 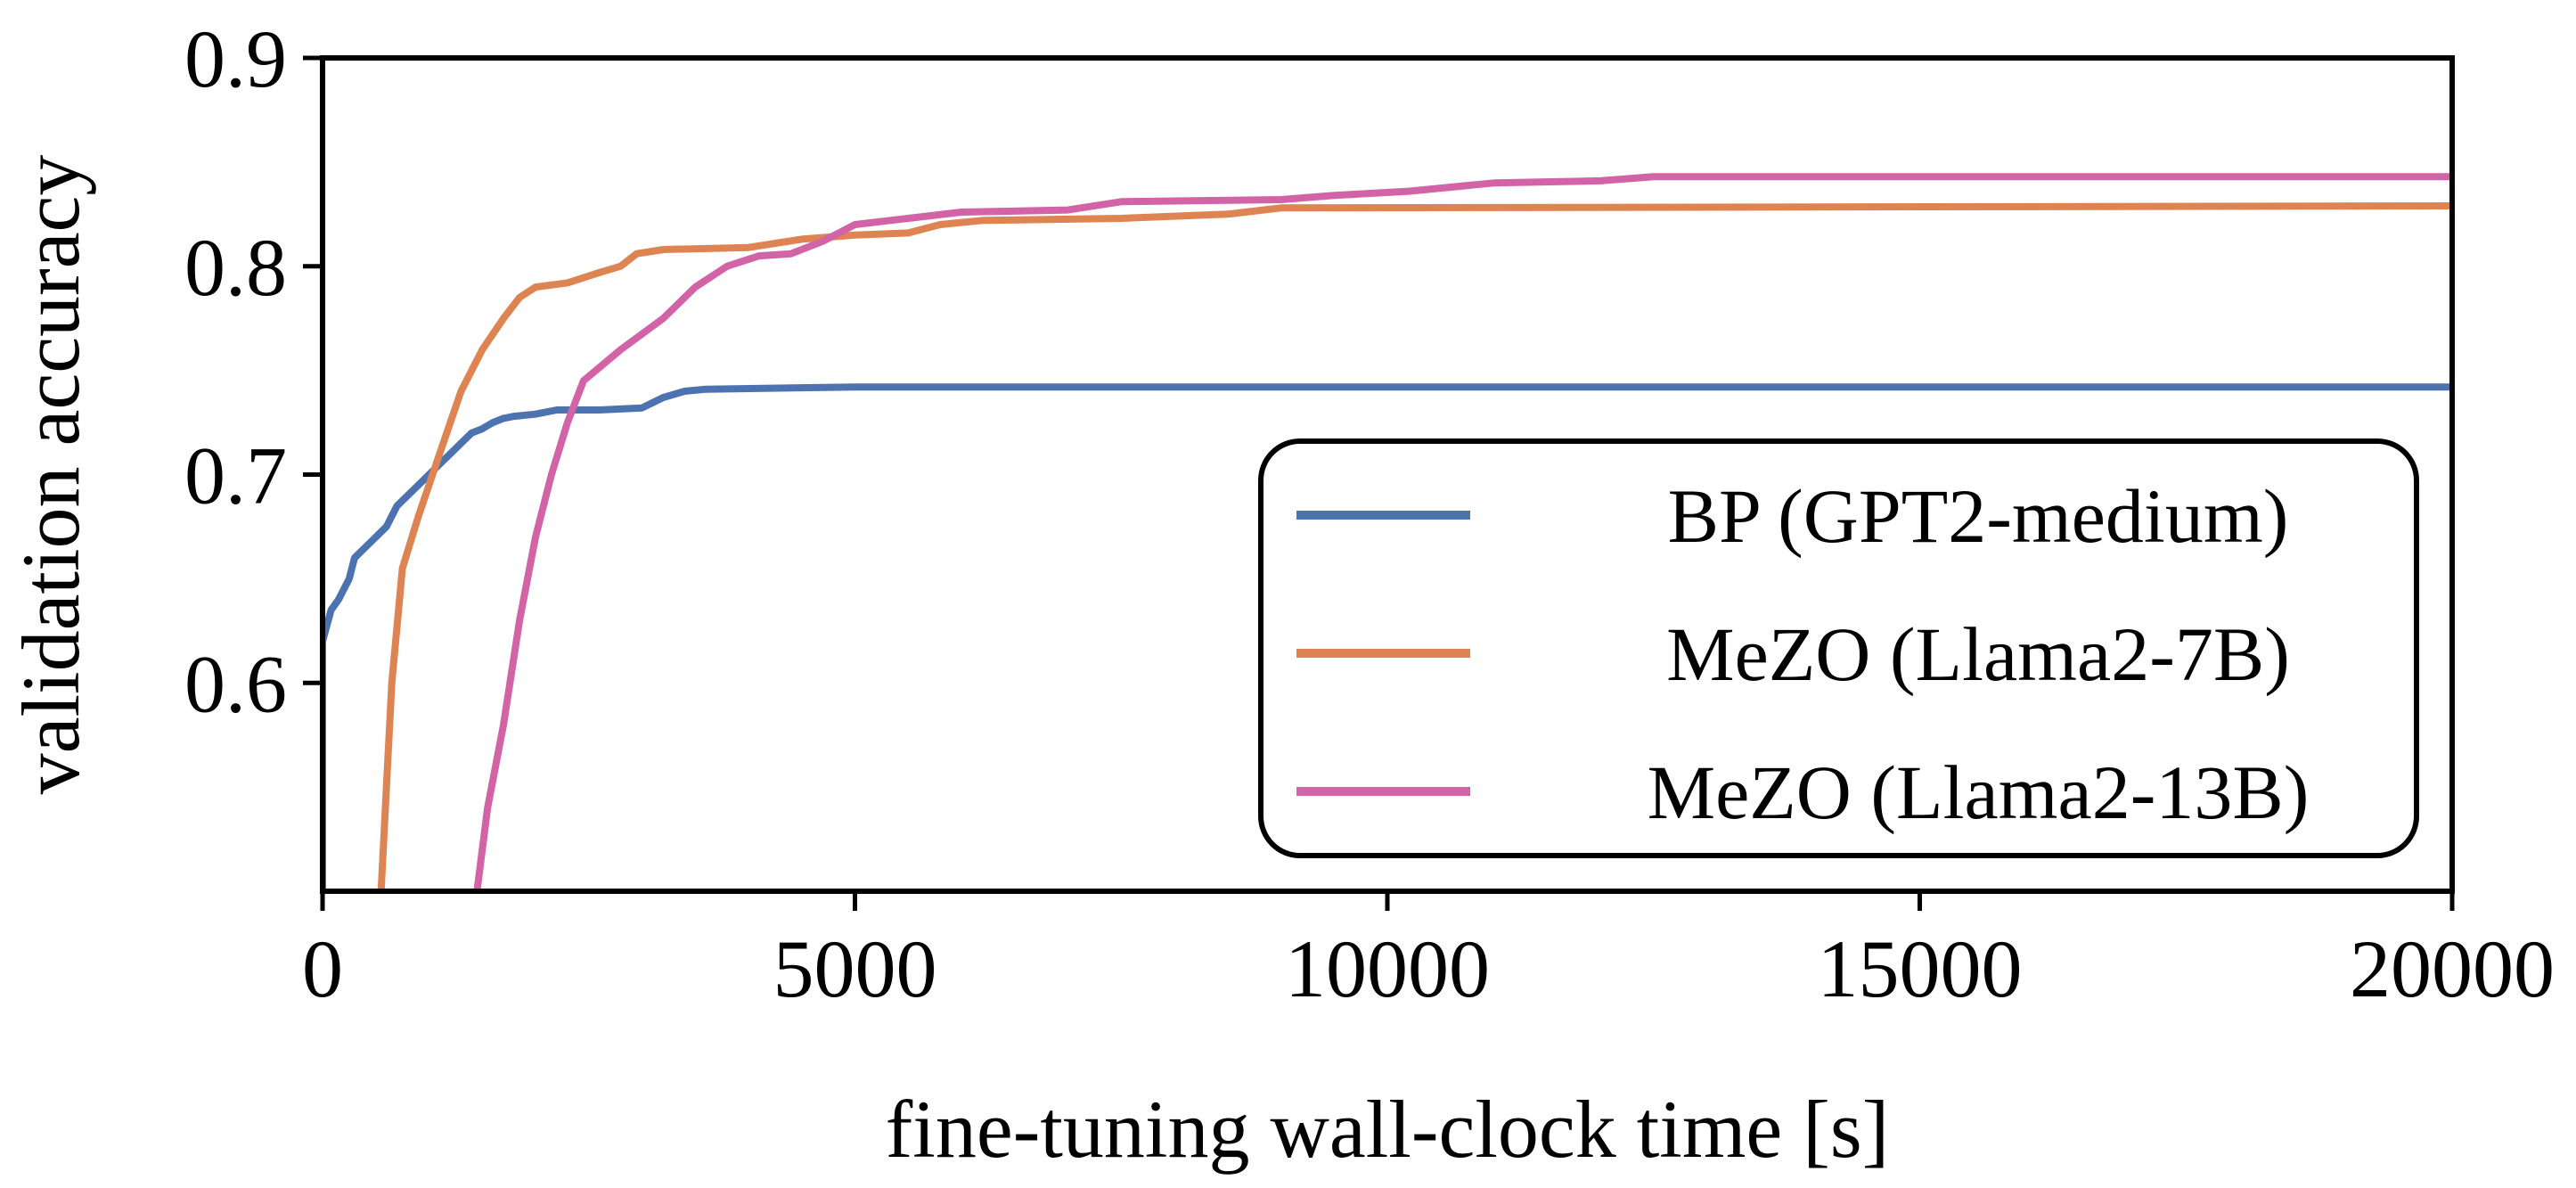 What do you see at coordinates (855, 968) in the screenshot?
I see `x-tick-label: 5000` at bounding box center [855, 968].